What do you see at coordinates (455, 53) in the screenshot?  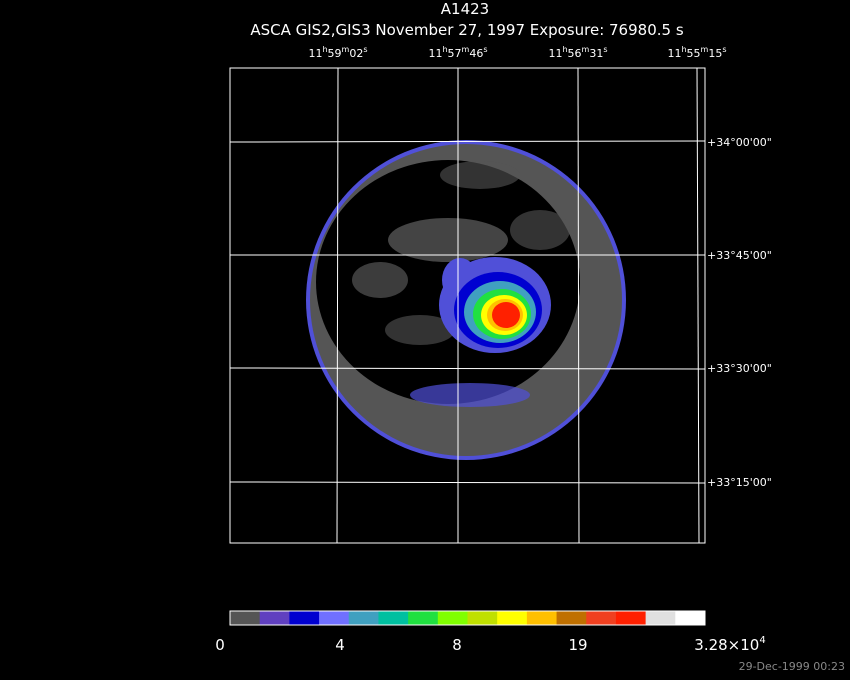 I see `ra-value: 57` at bounding box center [455, 53].